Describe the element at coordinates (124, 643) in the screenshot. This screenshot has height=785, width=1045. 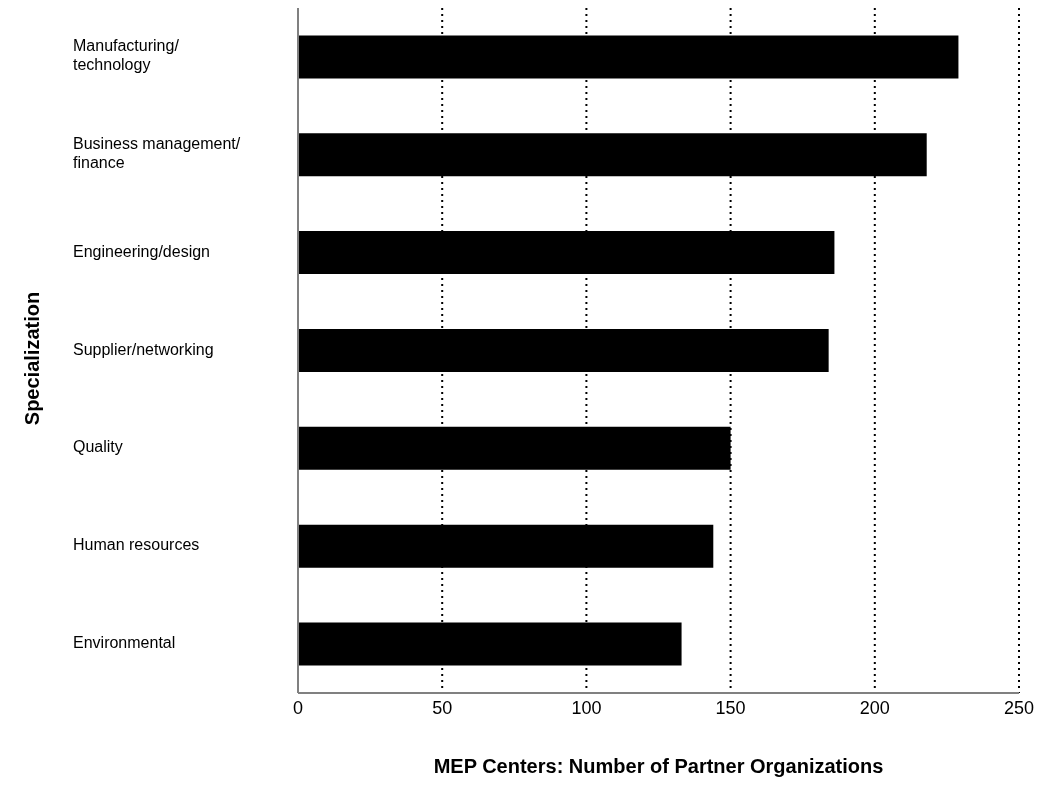
I see `y-tick-label: Environmental` at that location.